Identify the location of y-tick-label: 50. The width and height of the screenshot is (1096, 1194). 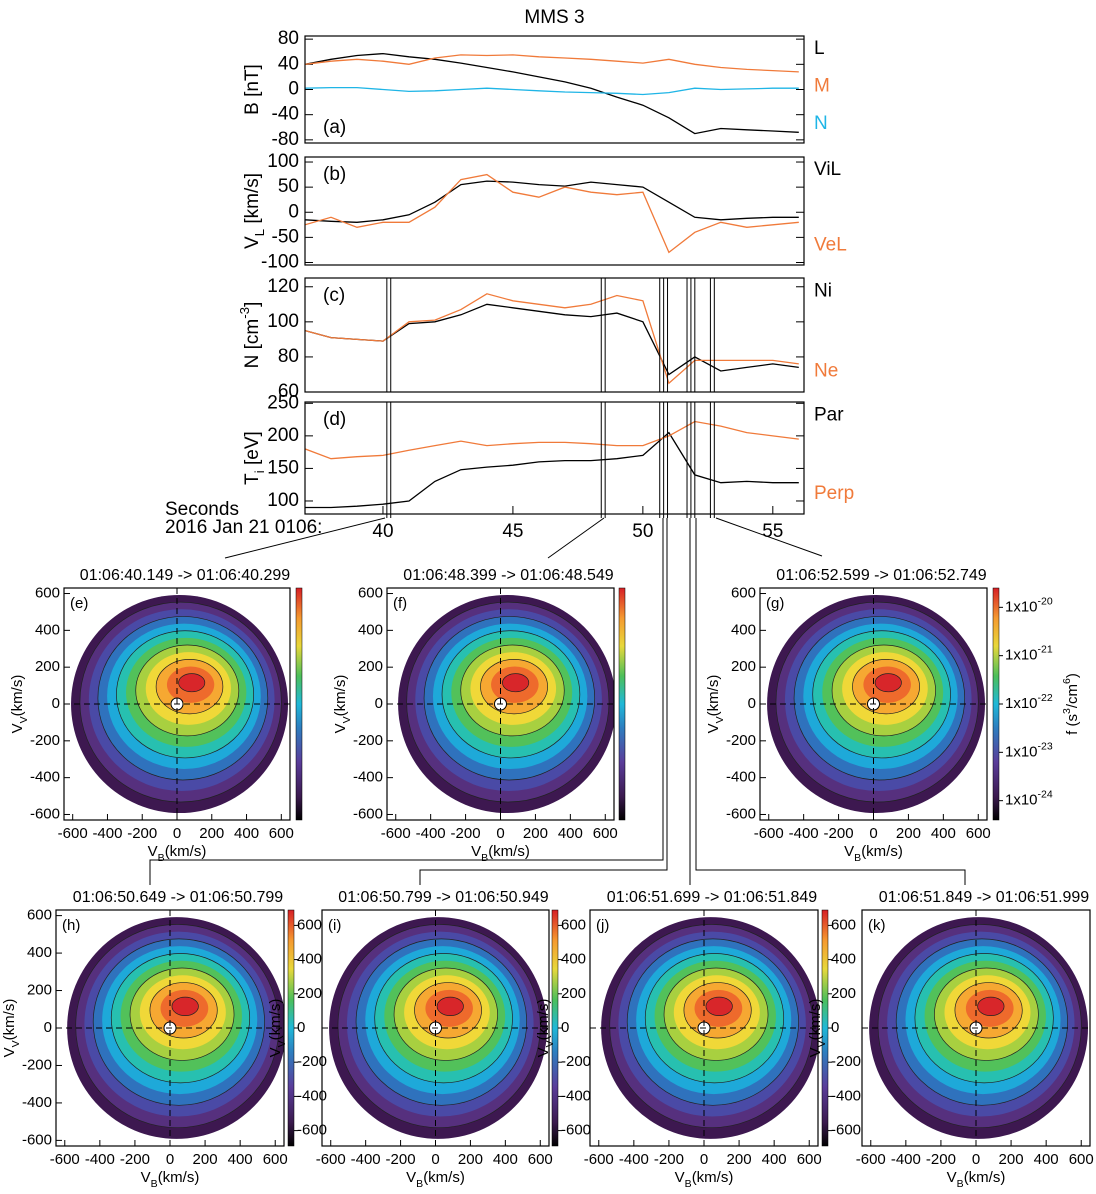
(288, 186).